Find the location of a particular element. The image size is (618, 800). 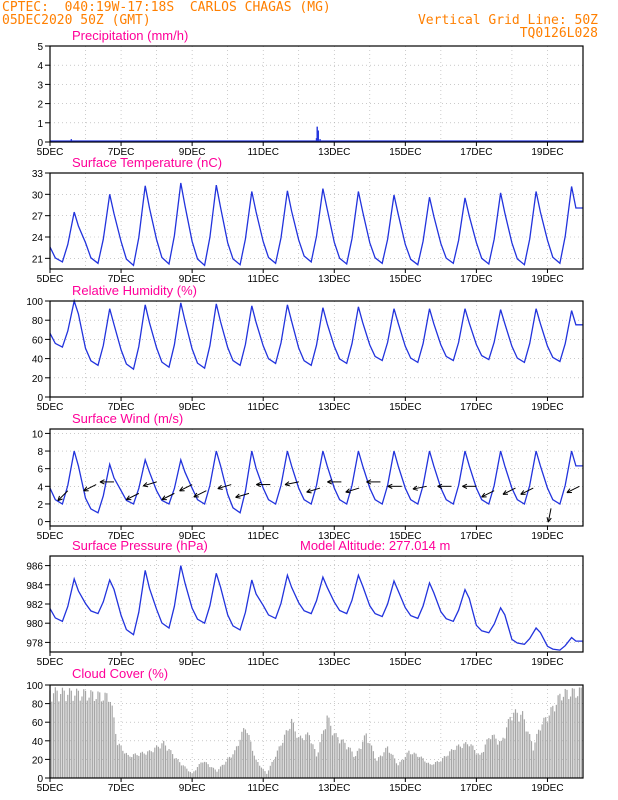

y-tick-label: 986 is located at coordinates (34, 567).